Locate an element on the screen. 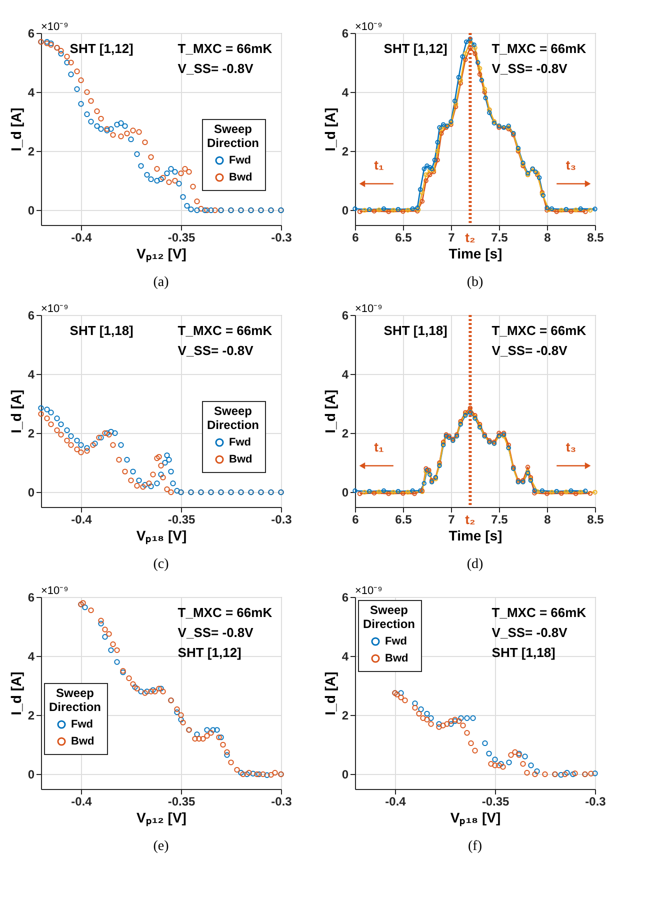  text: (e) is located at coordinates (161, 846).